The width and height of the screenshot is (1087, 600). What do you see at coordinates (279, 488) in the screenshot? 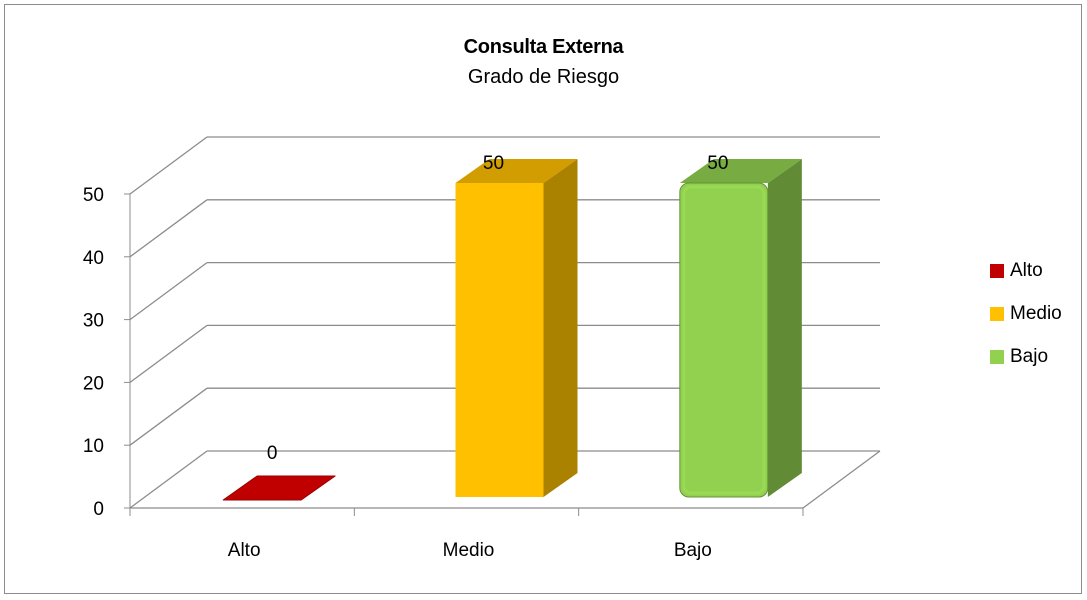
I see `bar-alto` at bounding box center [279, 488].